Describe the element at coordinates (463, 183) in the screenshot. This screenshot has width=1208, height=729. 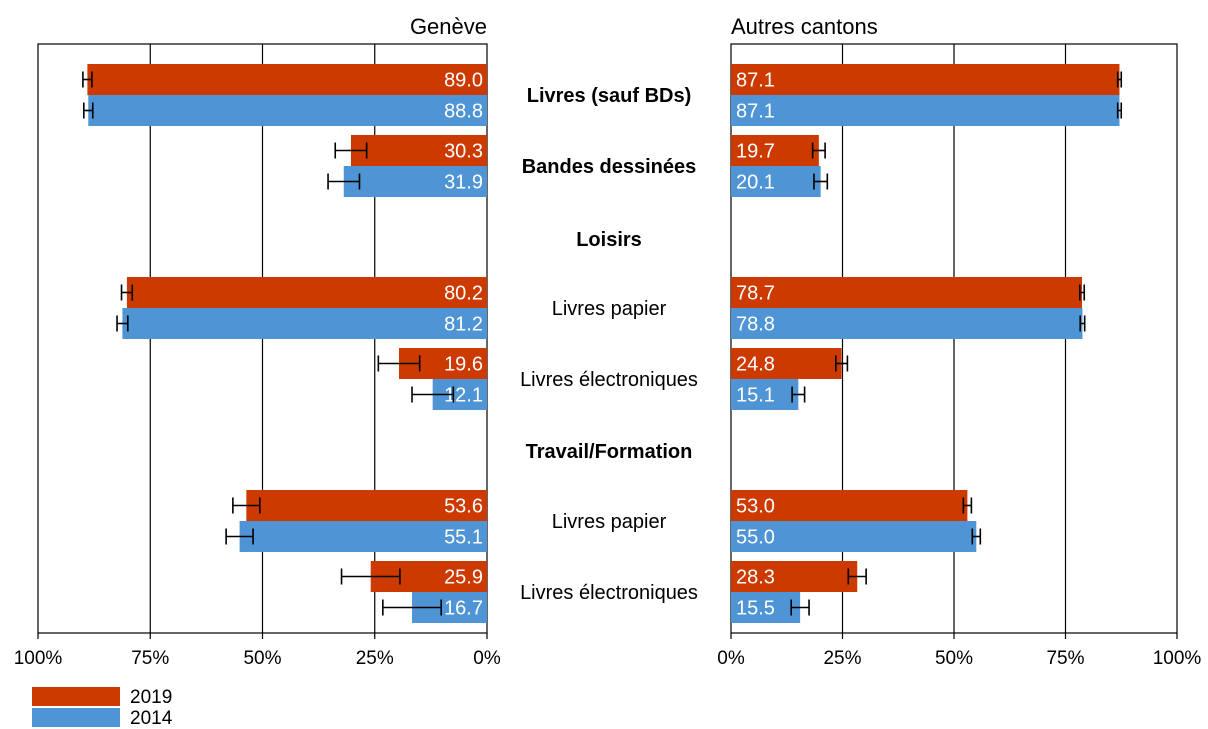
I see `data-label-geneve-2014: 31.9` at that location.